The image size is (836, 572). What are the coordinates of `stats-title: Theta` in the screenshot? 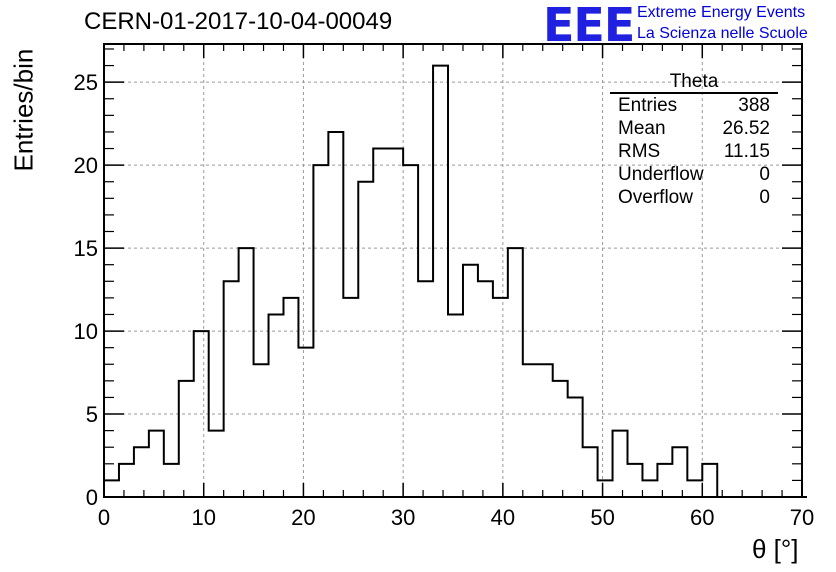 It's located at (694, 83).